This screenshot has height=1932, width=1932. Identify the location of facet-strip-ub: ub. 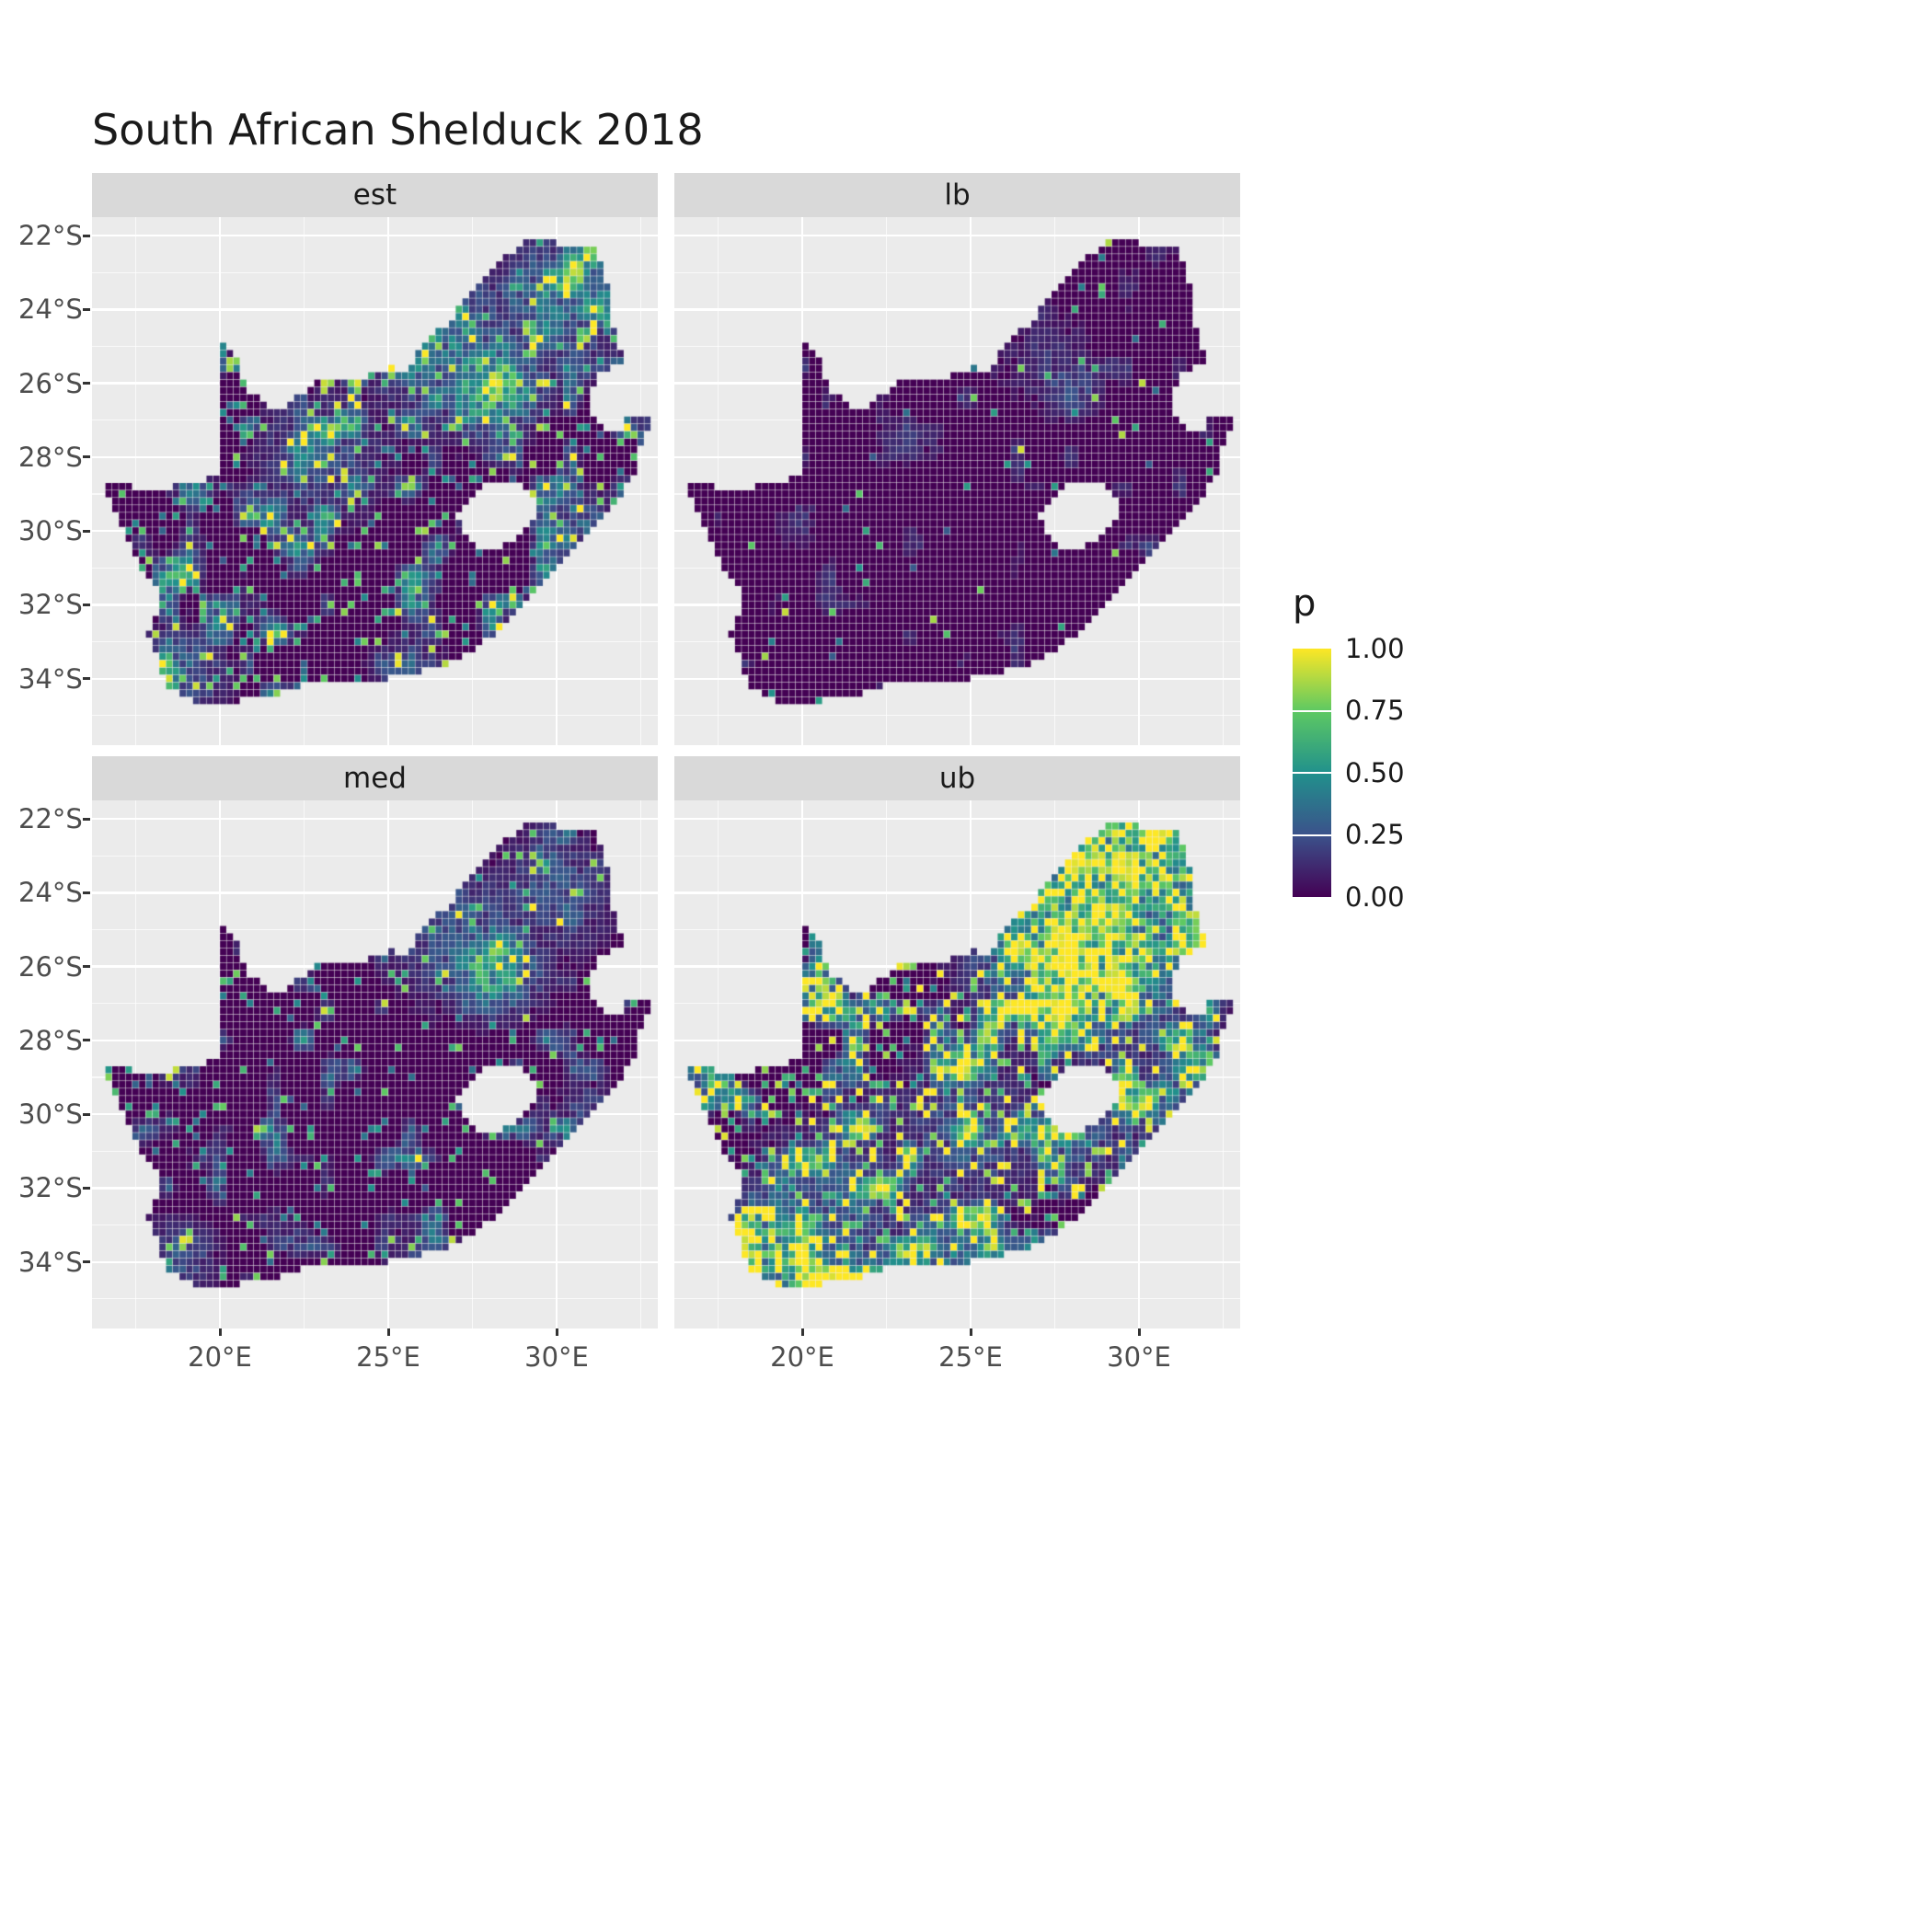
(957, 778).